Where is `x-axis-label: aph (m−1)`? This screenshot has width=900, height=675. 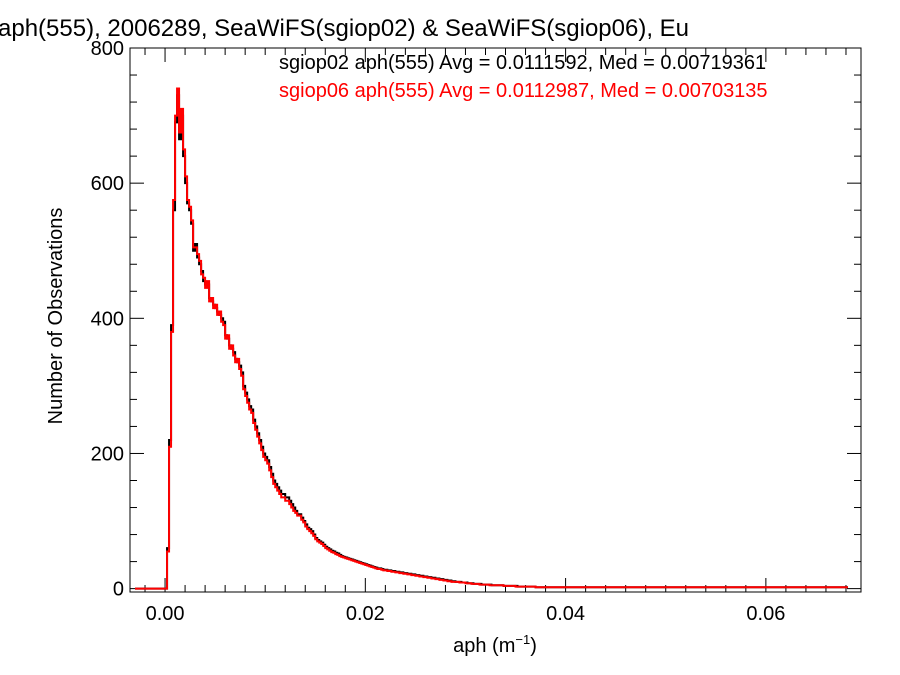
x-axis-label: aph (m−1) is located at coordinates (495, 644).